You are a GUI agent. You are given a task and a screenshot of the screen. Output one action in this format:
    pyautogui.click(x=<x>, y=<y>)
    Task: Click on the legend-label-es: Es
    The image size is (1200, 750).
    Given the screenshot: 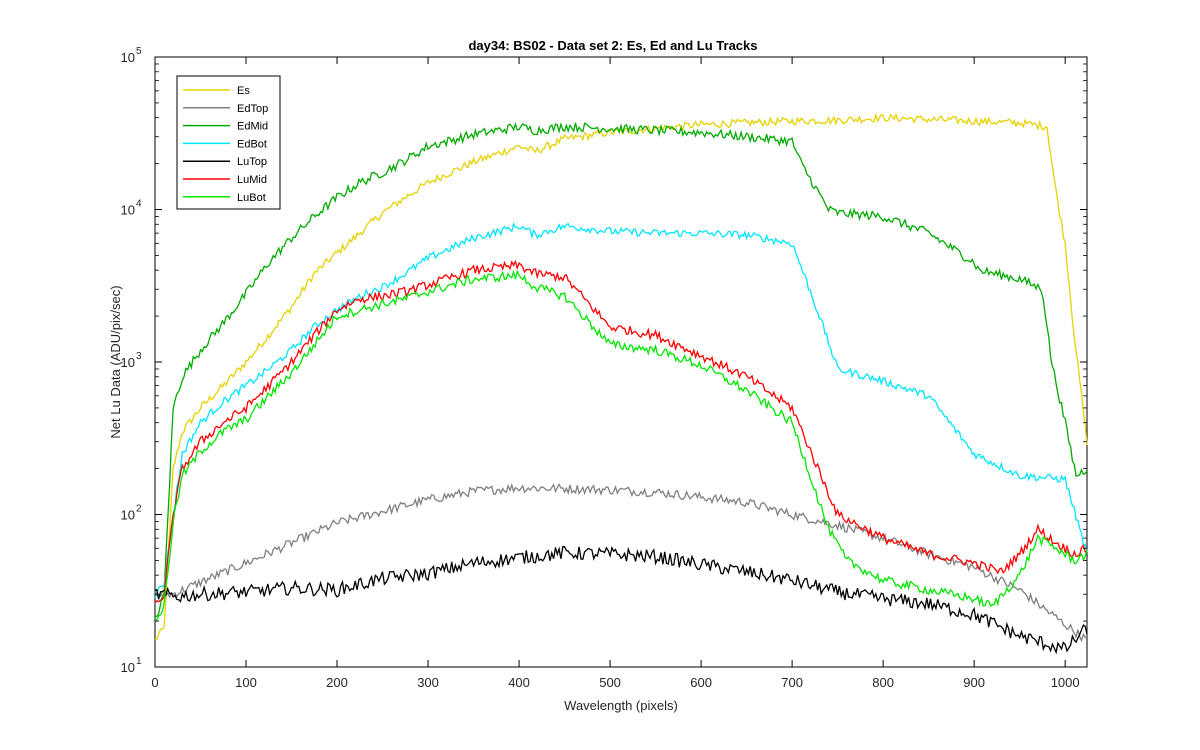 What is the action you would take?
    pyautogui.click(x=243, y=91)
    